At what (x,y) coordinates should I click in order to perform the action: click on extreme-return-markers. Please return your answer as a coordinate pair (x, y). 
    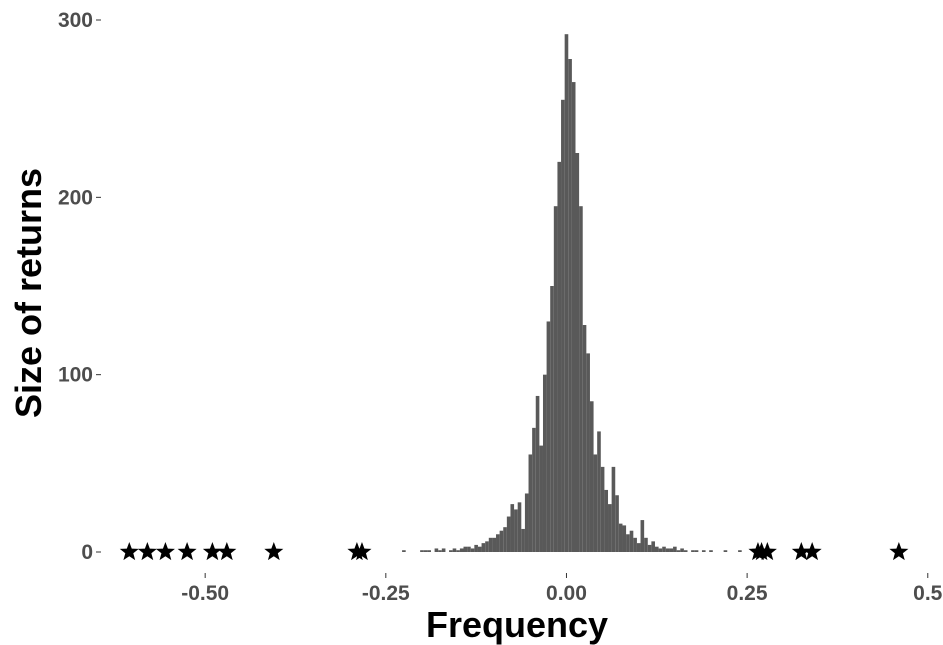
    Looking at the image, I should click on (514, 551).